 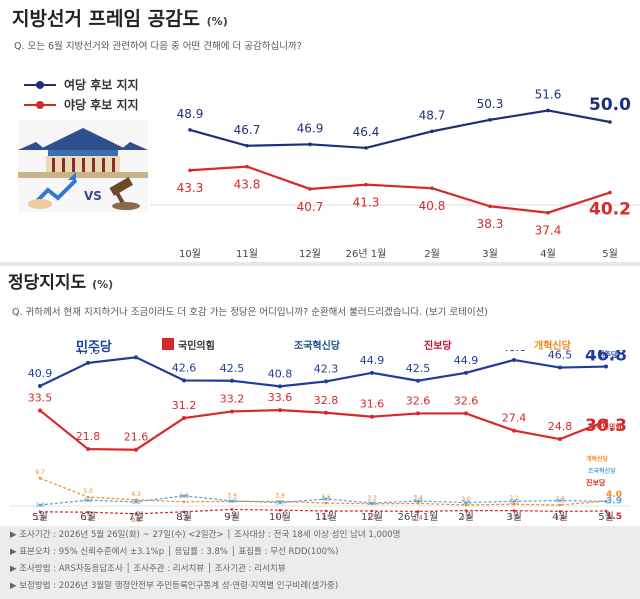 I want to click on legend-opposition-marker, so click(x=40, y=104).